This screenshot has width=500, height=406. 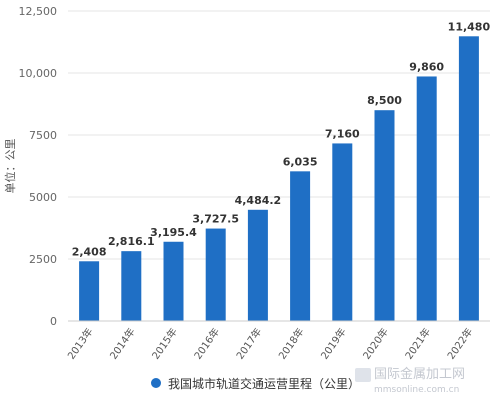 I want to click on data-label: 2,408, so click(x=89, y=251).